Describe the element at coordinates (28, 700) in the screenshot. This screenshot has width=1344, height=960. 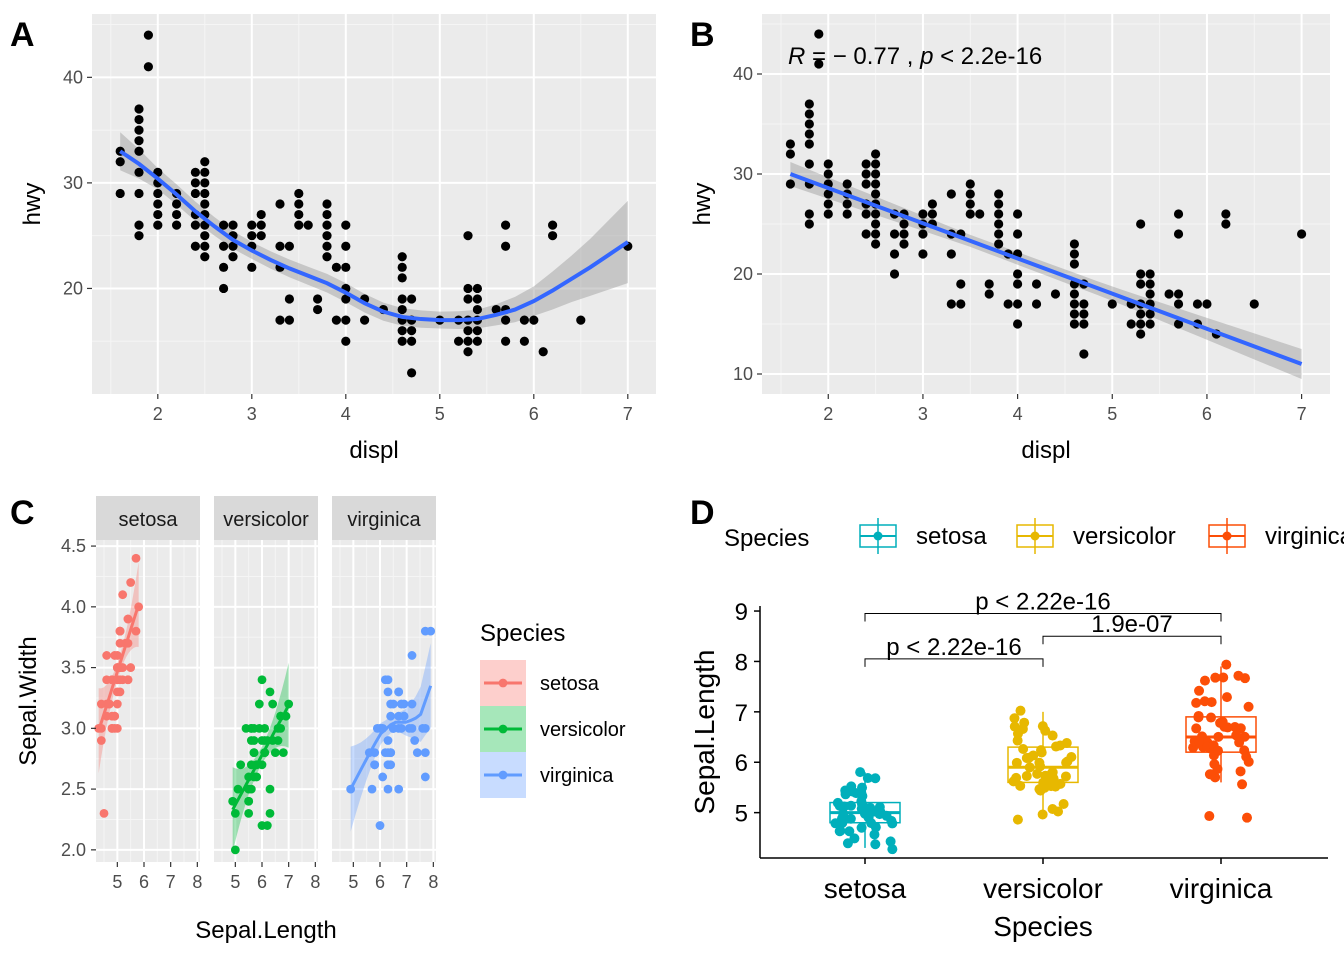
I see `y-axis-label: Sepal.Width` at that location.